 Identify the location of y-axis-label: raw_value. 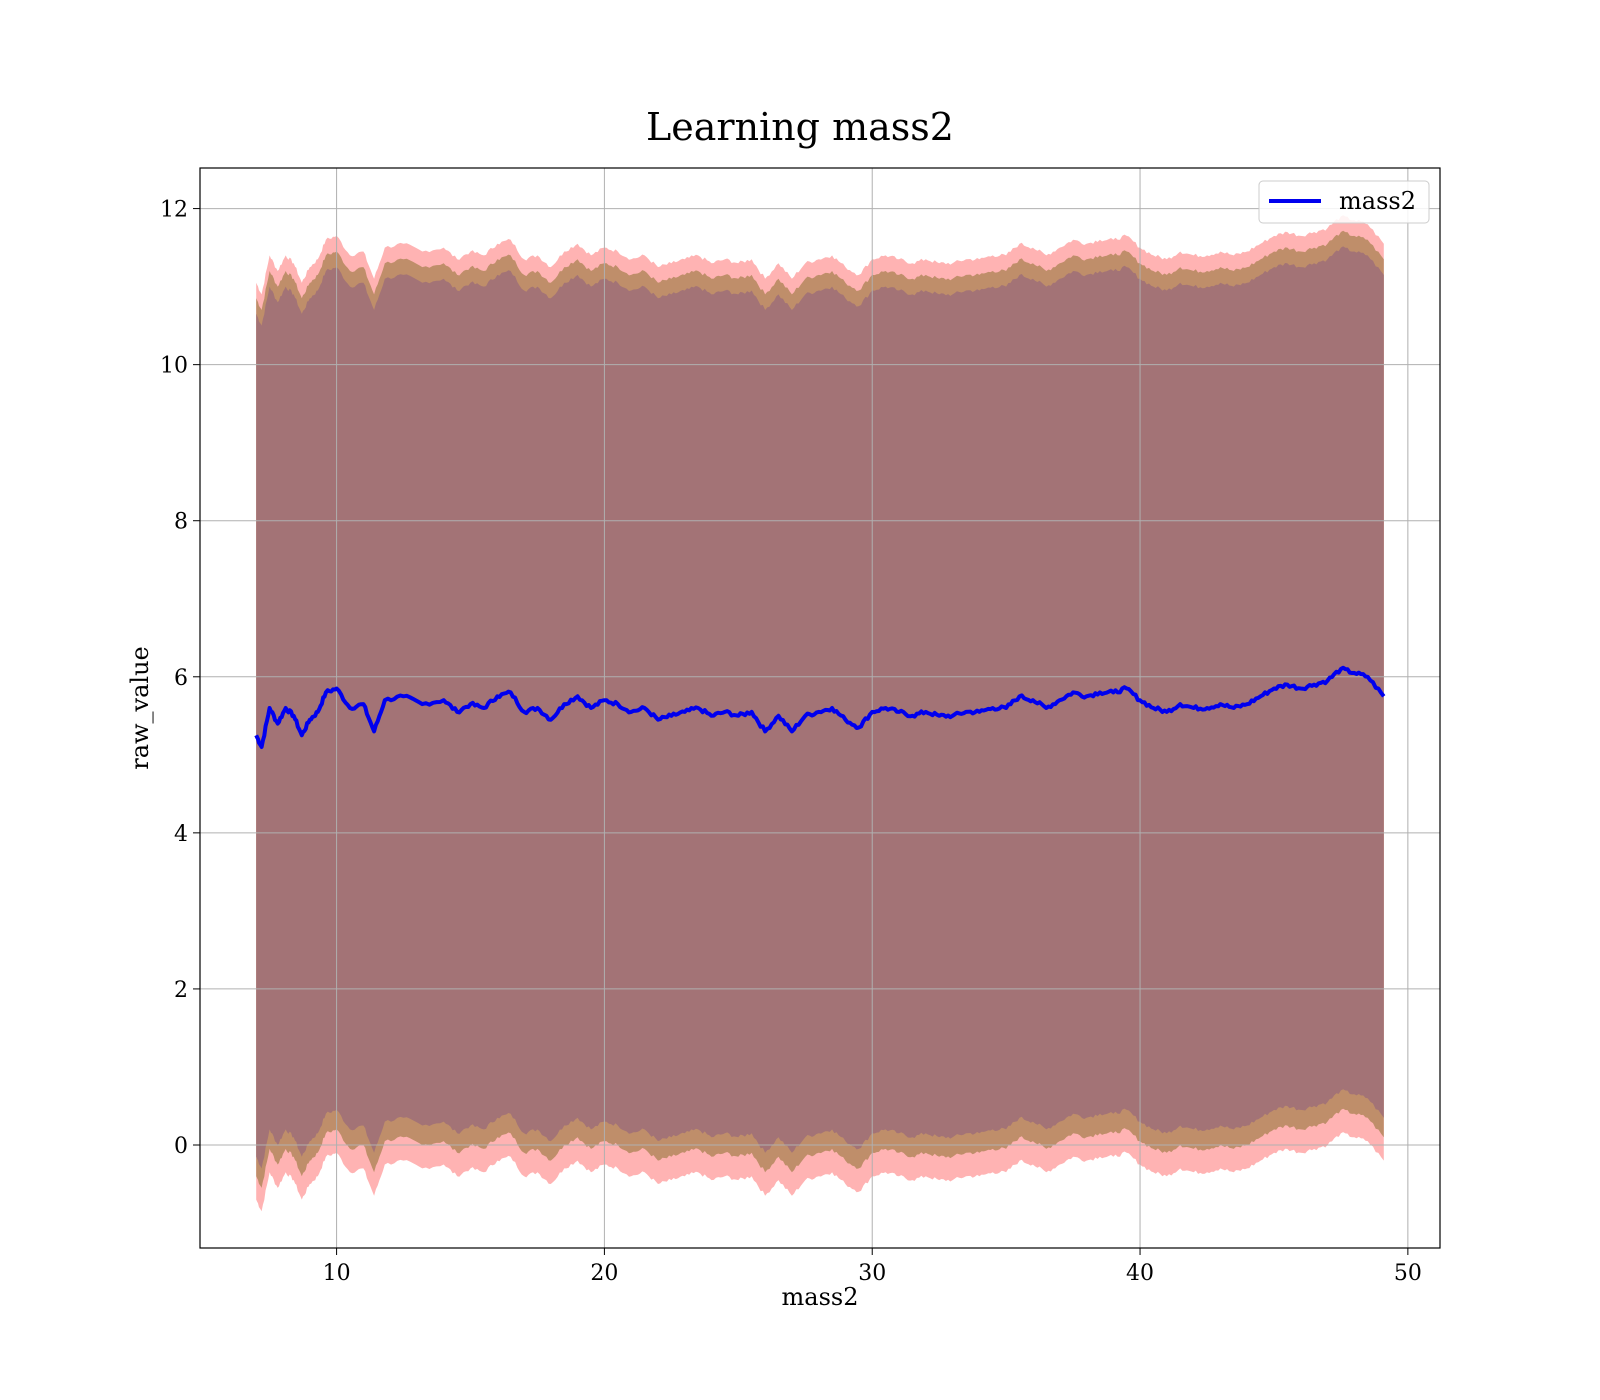
(140, 708).